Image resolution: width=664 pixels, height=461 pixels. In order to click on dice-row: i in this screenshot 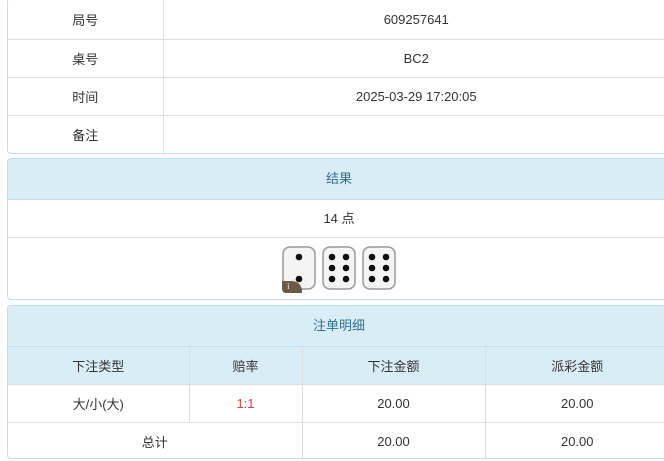, I will do `click(336, 265)`.